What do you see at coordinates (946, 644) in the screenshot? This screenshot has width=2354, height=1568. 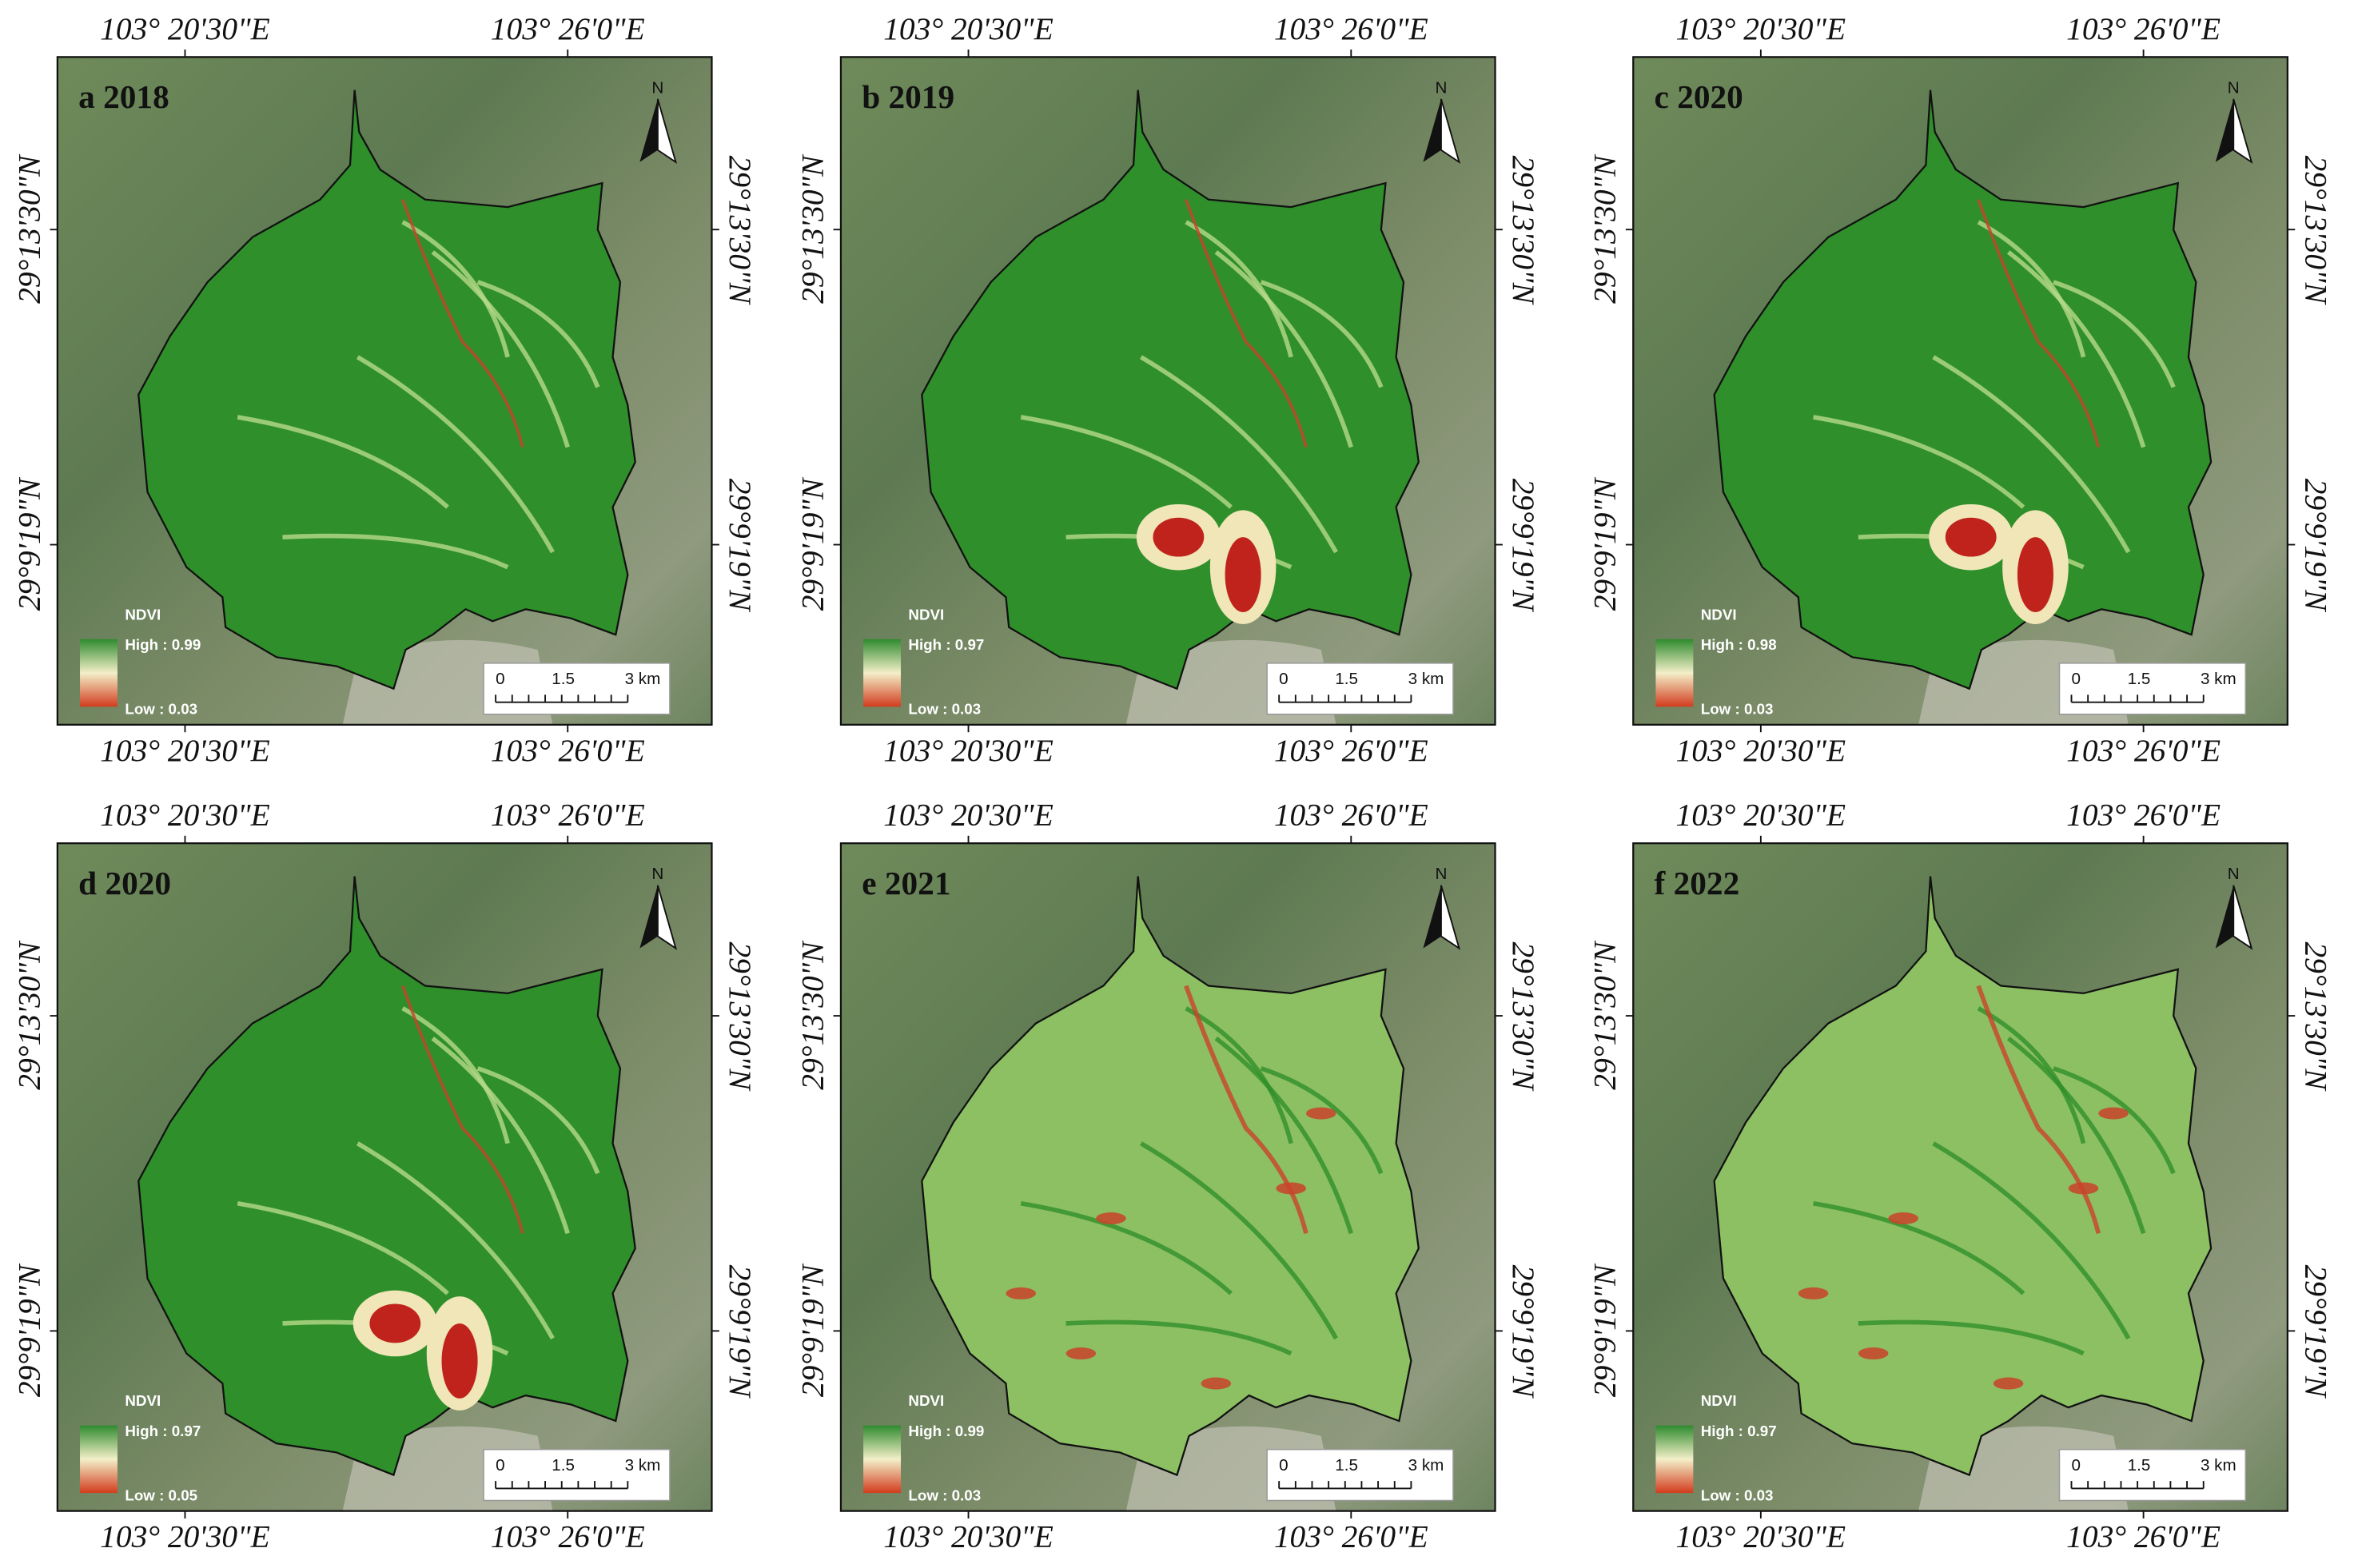 I see `legend-high: High : 0.97` at bounding box center [946, 644].